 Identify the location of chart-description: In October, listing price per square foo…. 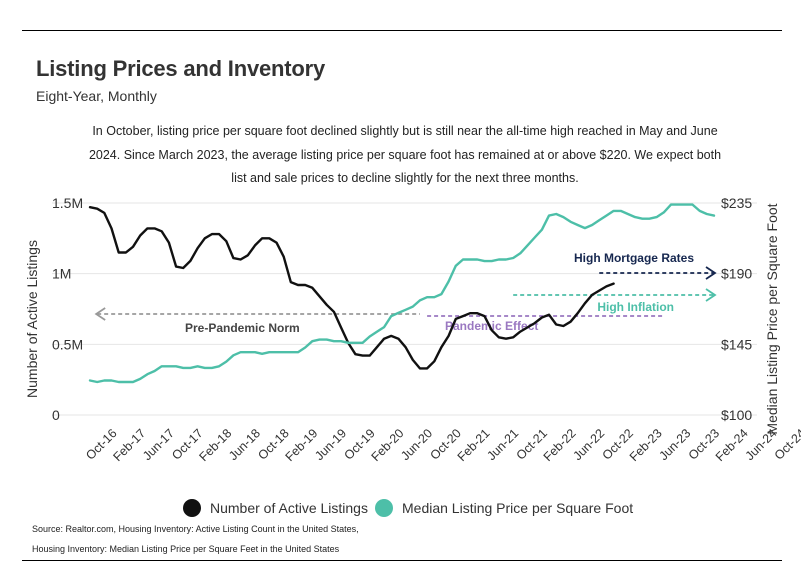
(405, 154).